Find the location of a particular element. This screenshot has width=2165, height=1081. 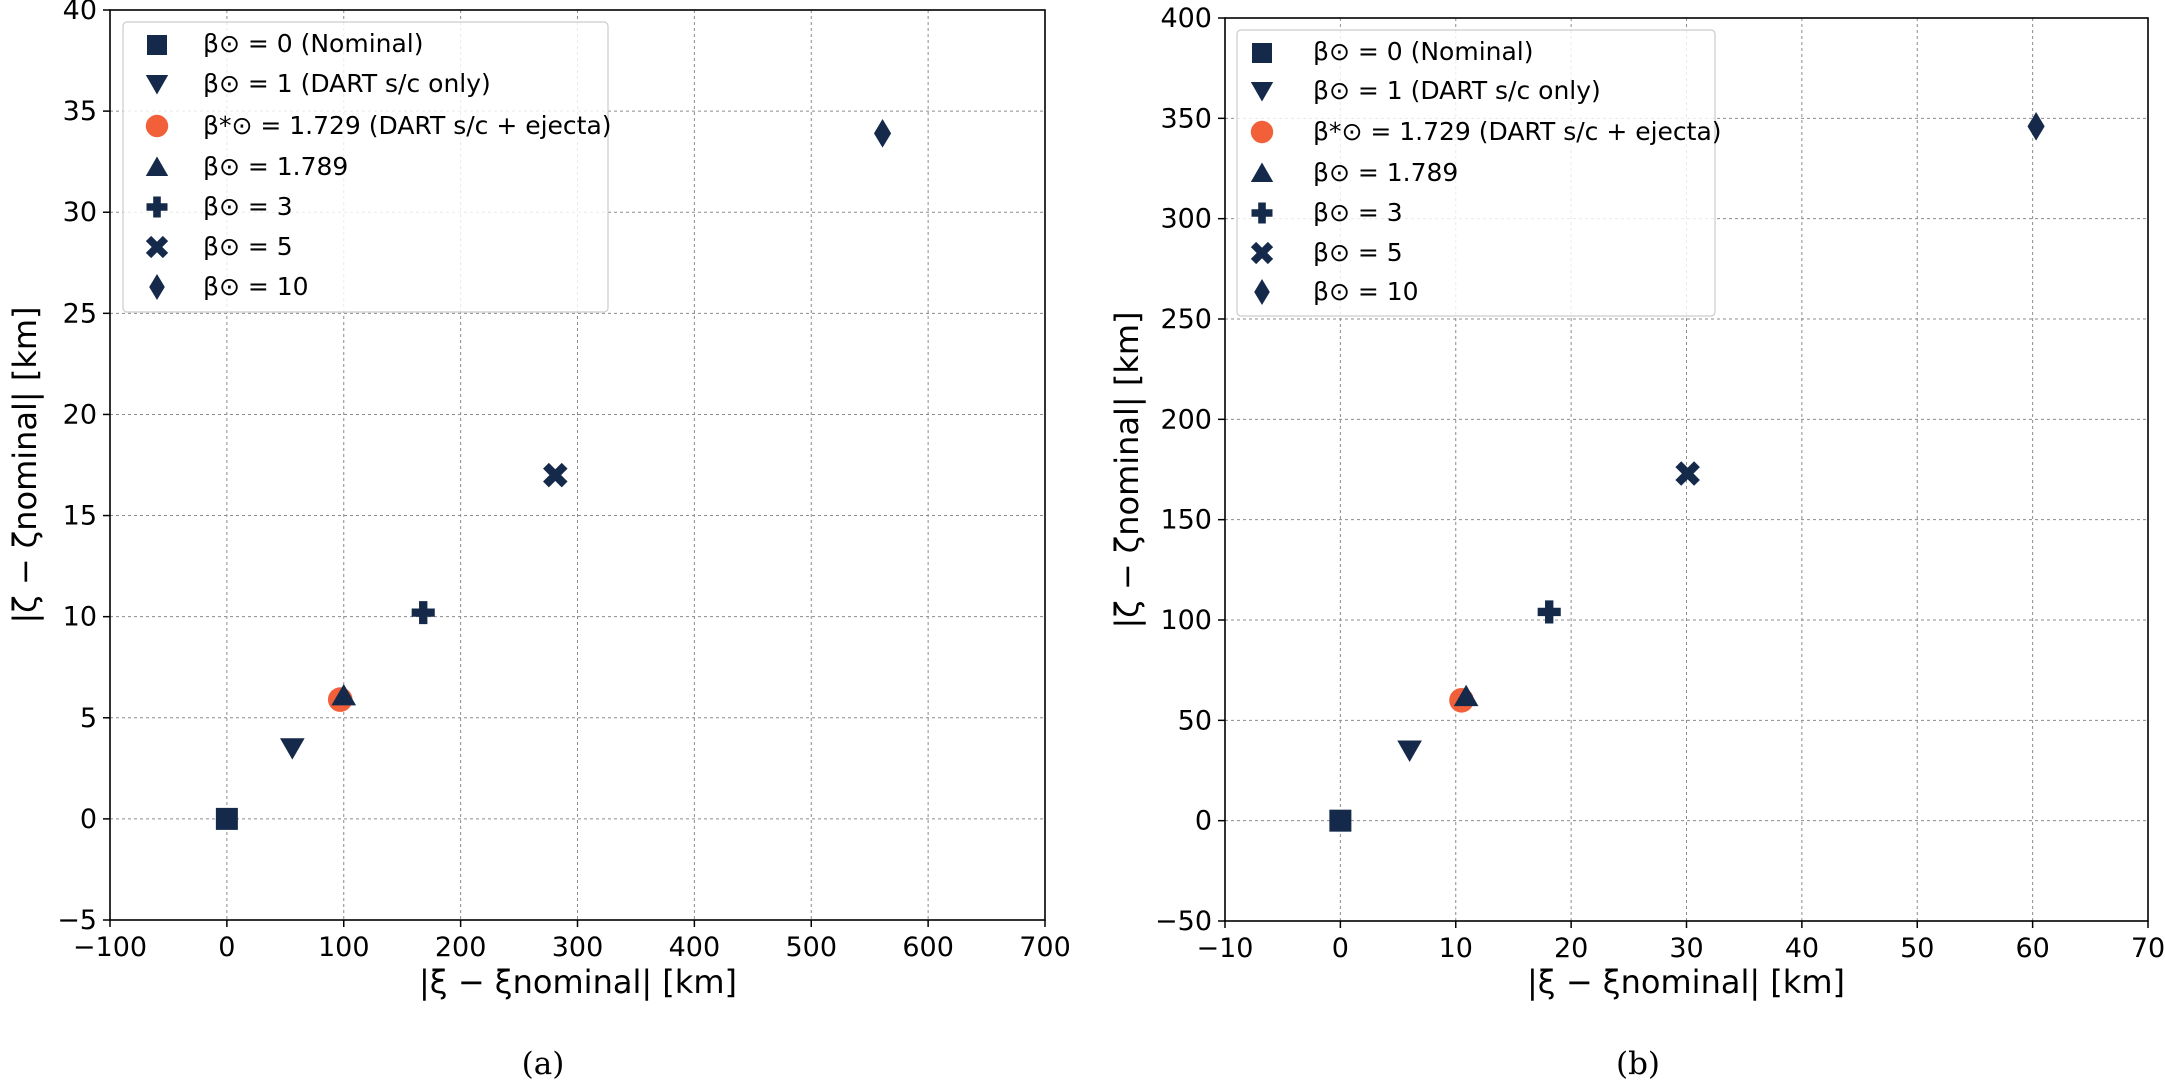

panel-a-x-tick-label: 700 is located at coordinates (1045, 947).